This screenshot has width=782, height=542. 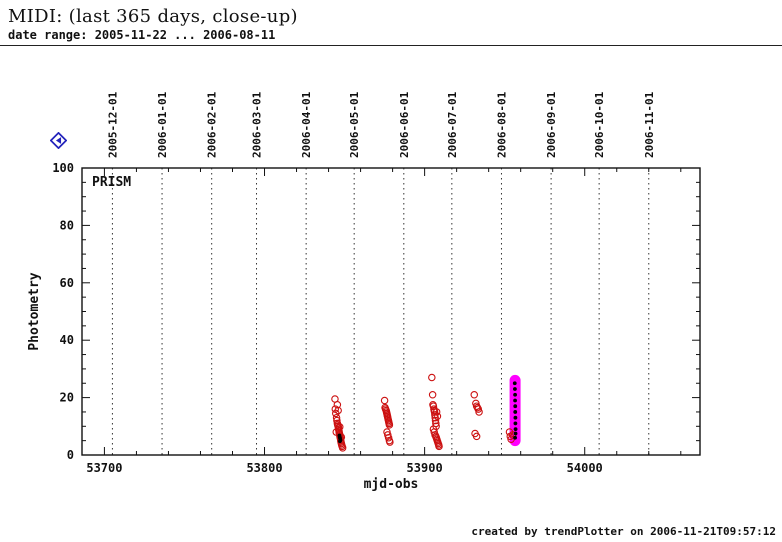 I want to click on top-axis-date-label: 2006-08-01, so click(x=501, y=124).